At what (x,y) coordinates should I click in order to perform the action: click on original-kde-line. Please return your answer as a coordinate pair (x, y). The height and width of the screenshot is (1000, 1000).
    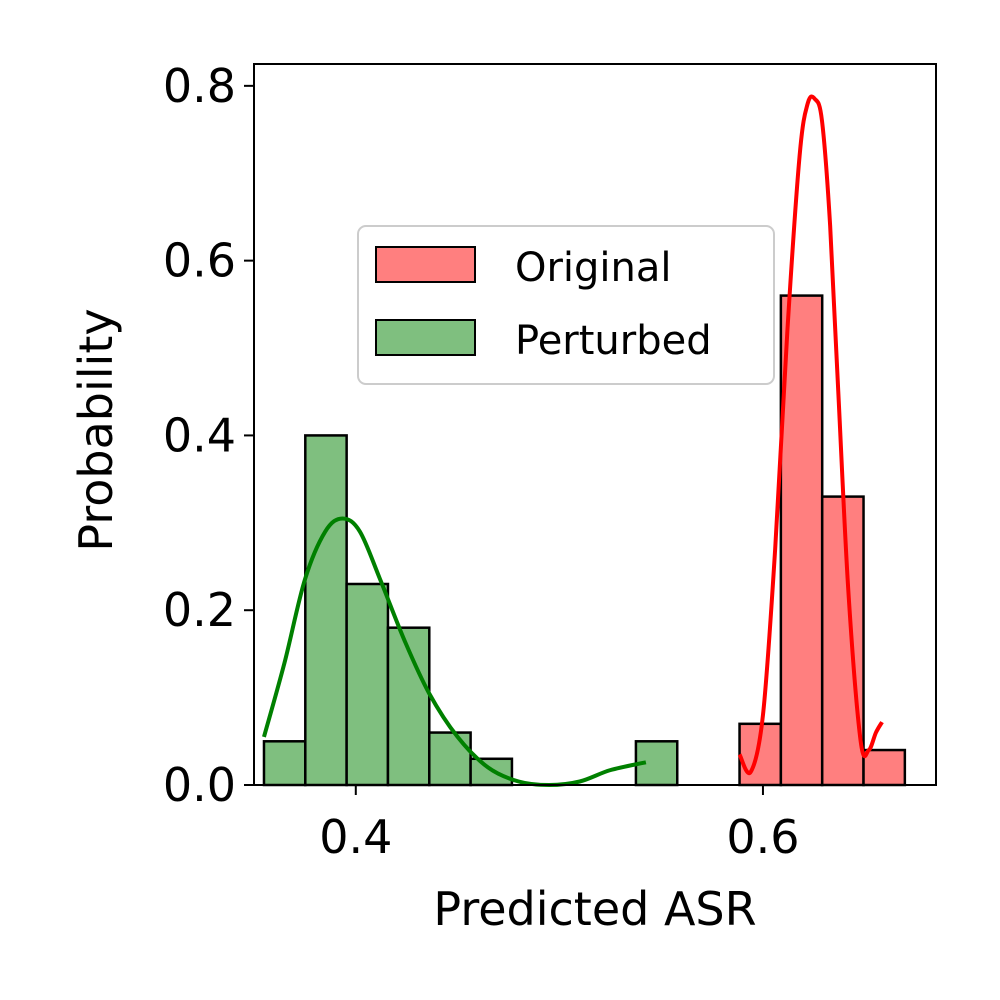
    Looking at the image, I should click on (810, 435).